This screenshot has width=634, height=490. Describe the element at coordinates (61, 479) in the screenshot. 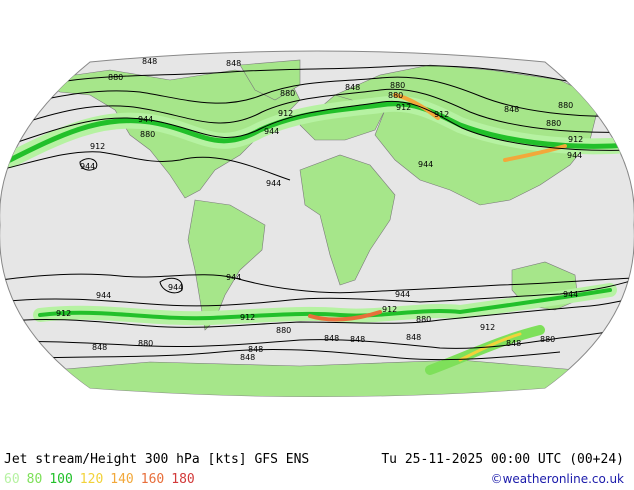

I see `legend-item: 100` at that location.